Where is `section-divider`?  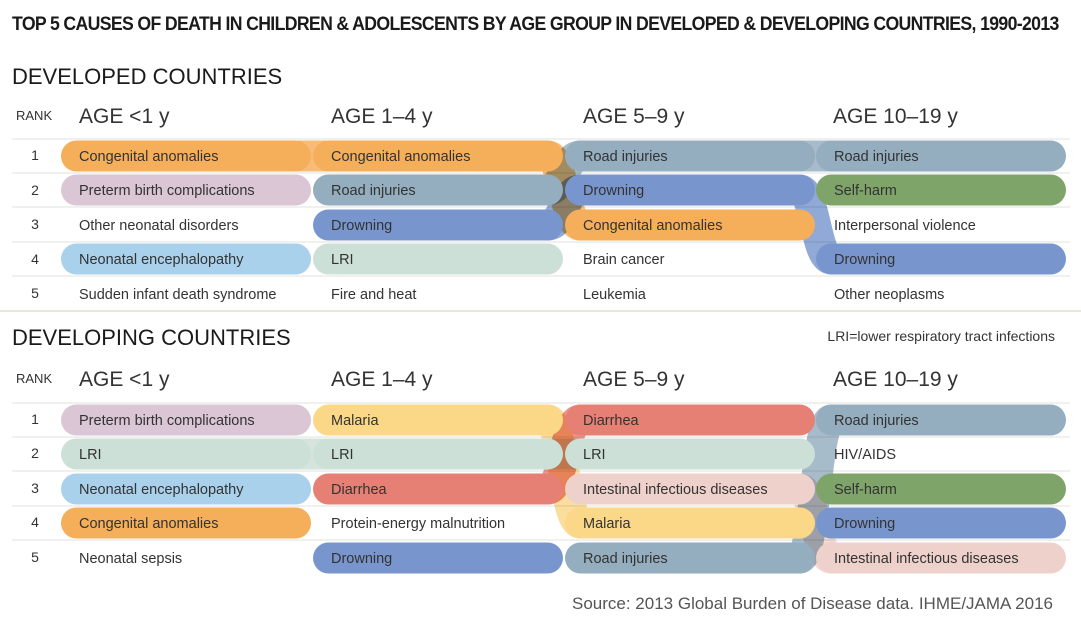 section-divider is located at coordinates (540, 311).